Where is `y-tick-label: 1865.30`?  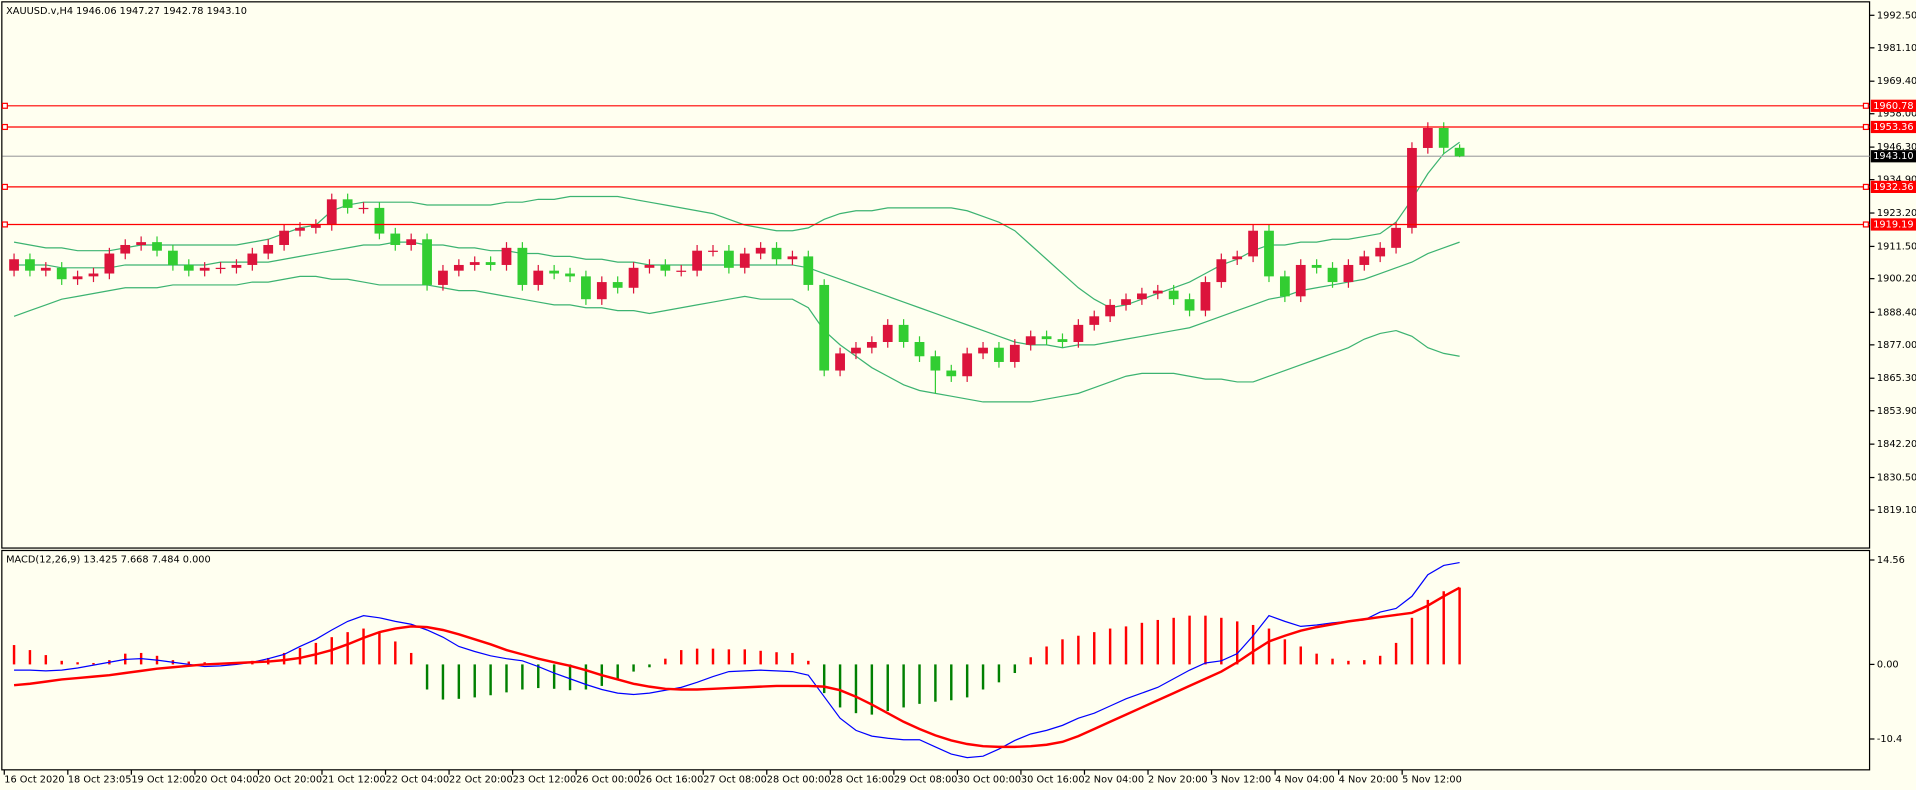
y-tick-label: 1865.30 is located at coordinates (1896, 378).